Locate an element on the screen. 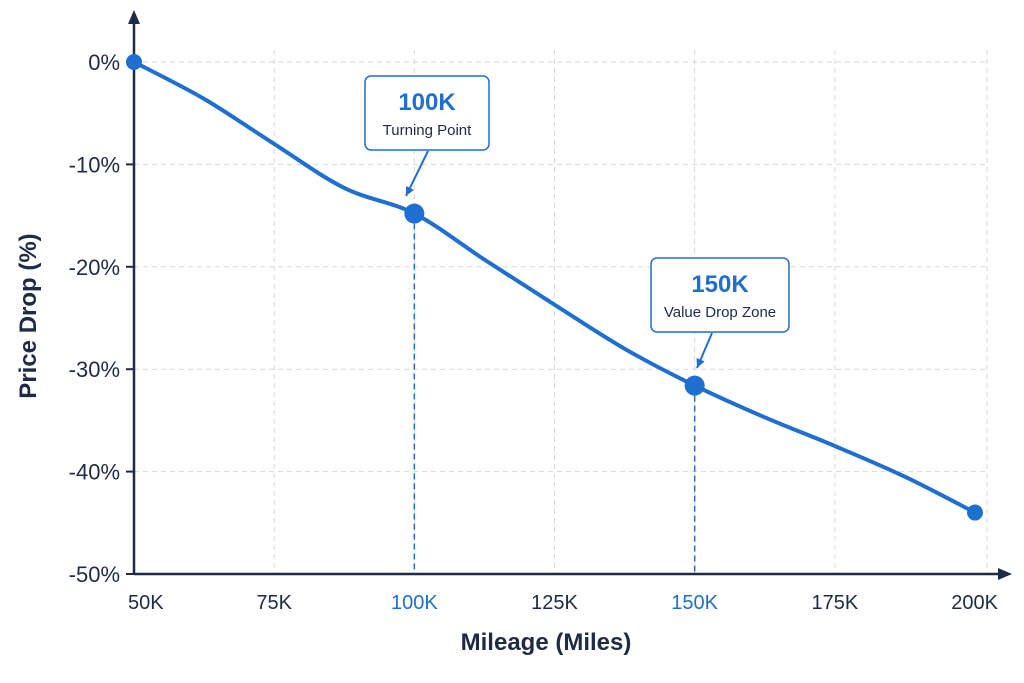 The image size is (1024, 683). y-tick-label: -10% is located at coordinates (94, 164).